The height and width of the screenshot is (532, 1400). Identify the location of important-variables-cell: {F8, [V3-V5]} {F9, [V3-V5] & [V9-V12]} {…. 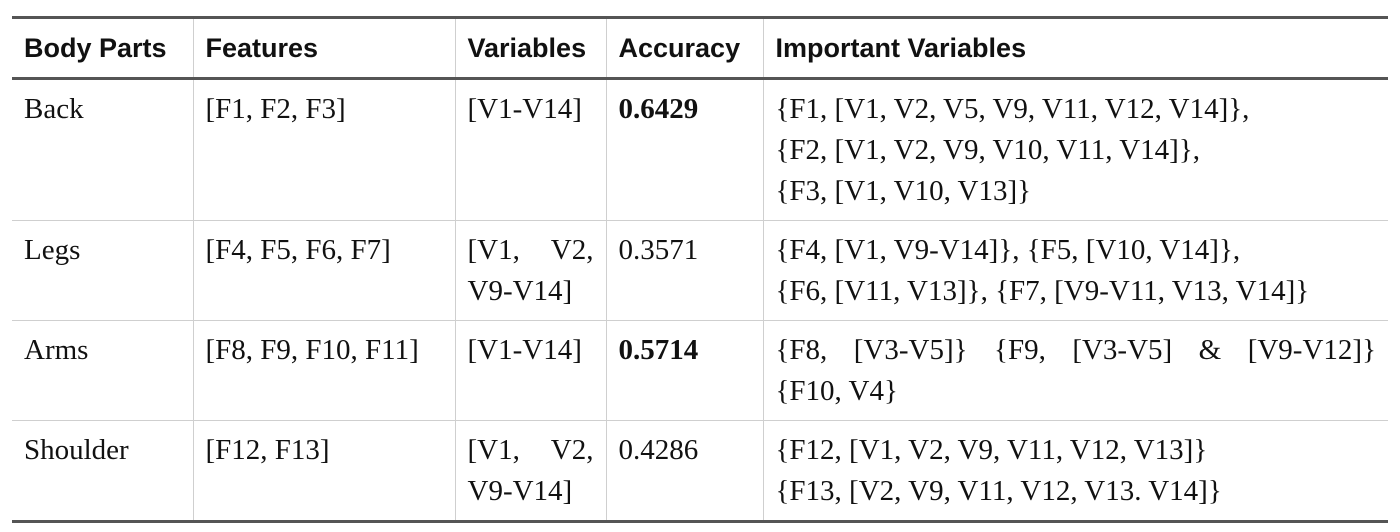
(1075, 370).